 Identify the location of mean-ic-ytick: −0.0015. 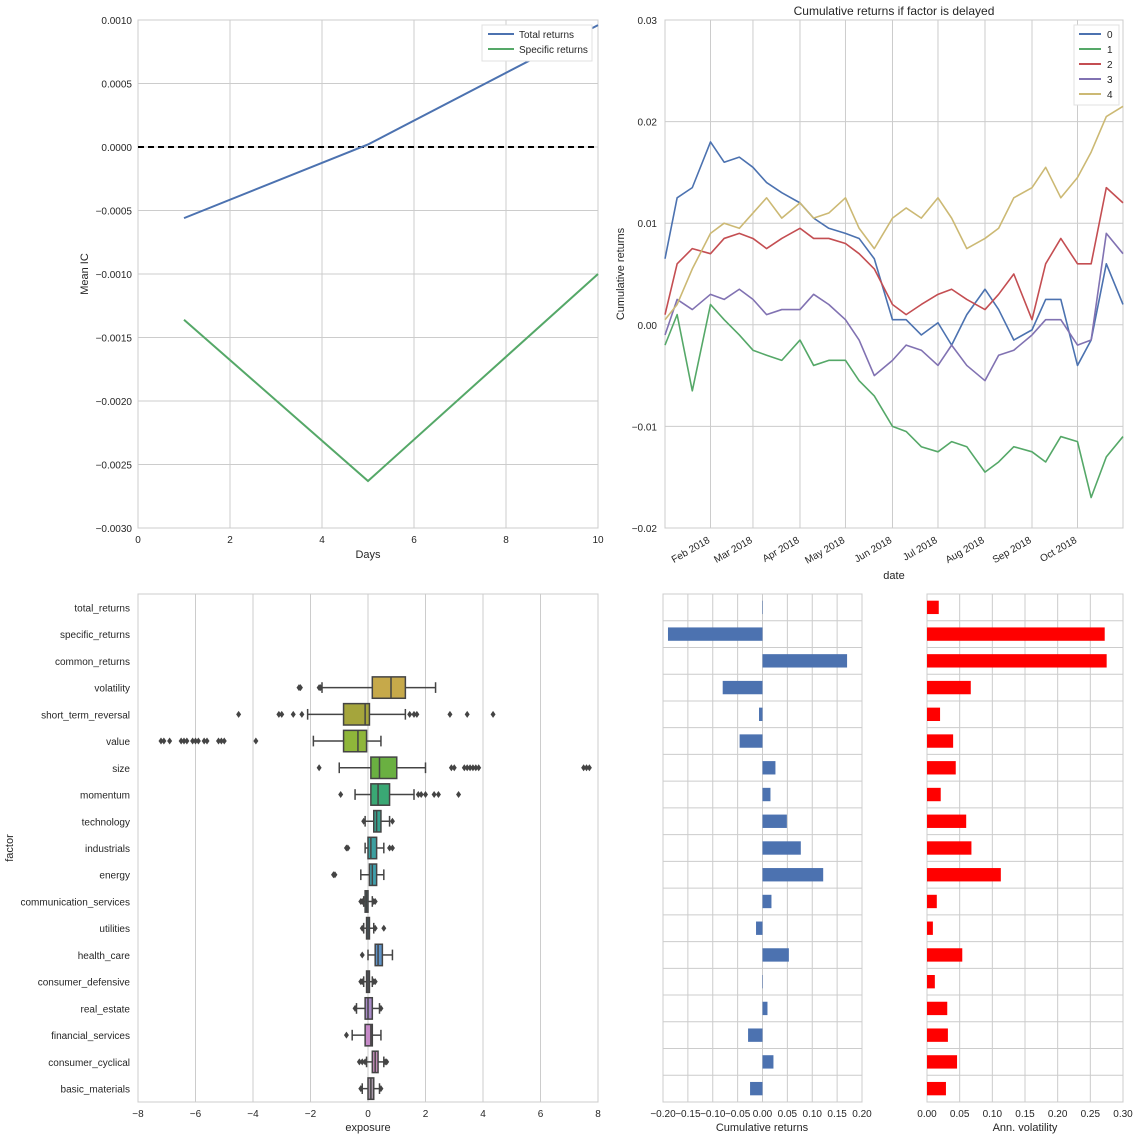
(114, 339).